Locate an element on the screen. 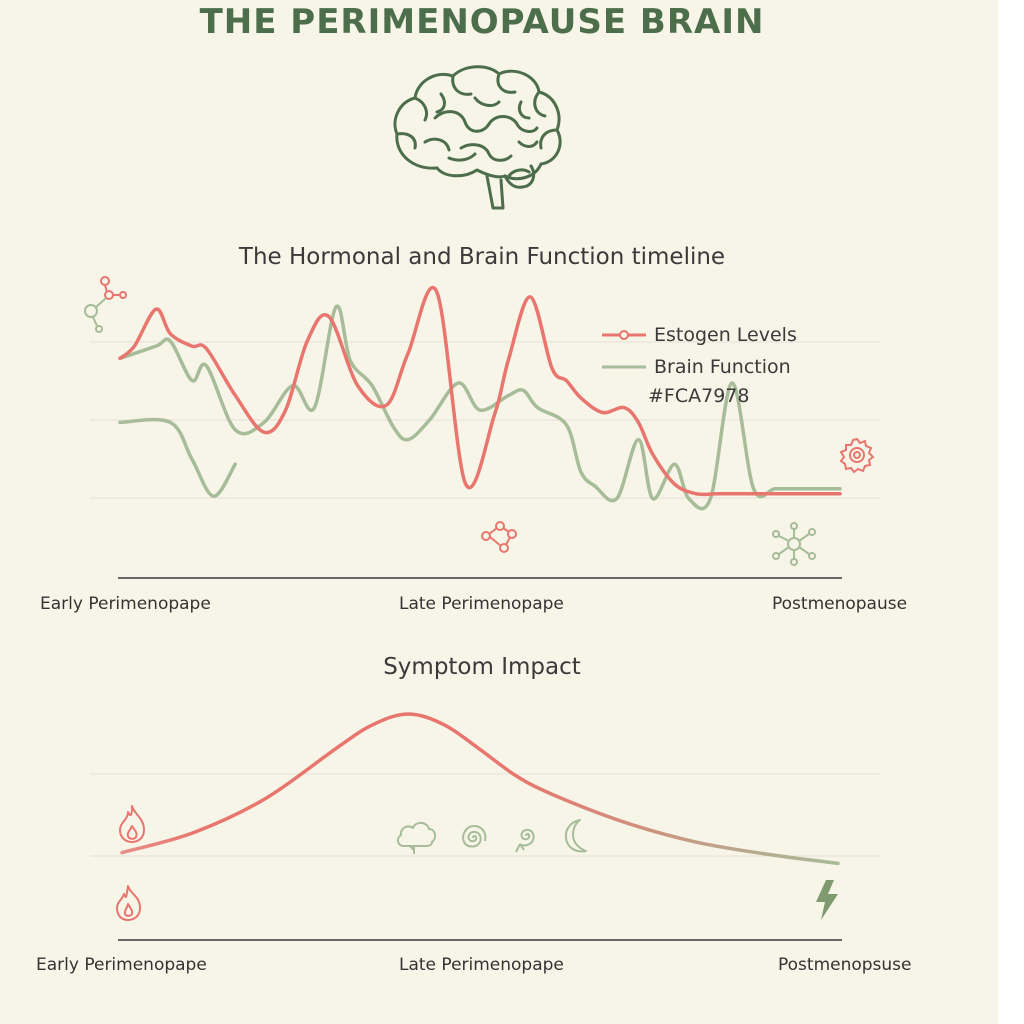 The width and height of the screenshot is (1024, 1024). gear-icon is located at coordinates (857, 455).